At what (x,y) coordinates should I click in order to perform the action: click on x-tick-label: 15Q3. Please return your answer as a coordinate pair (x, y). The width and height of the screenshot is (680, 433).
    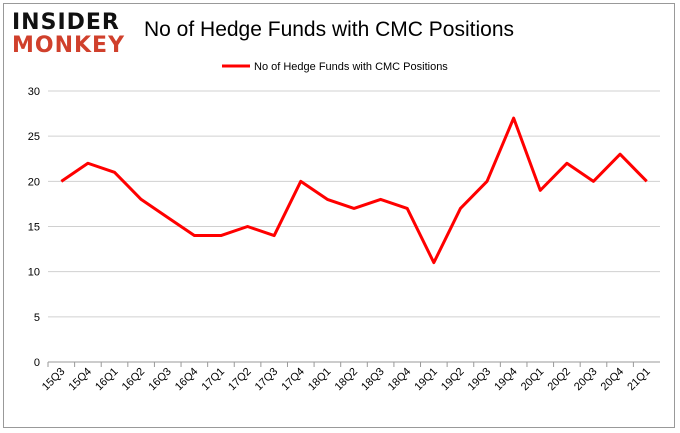
    Looking at the image, I should click on (54, 380).